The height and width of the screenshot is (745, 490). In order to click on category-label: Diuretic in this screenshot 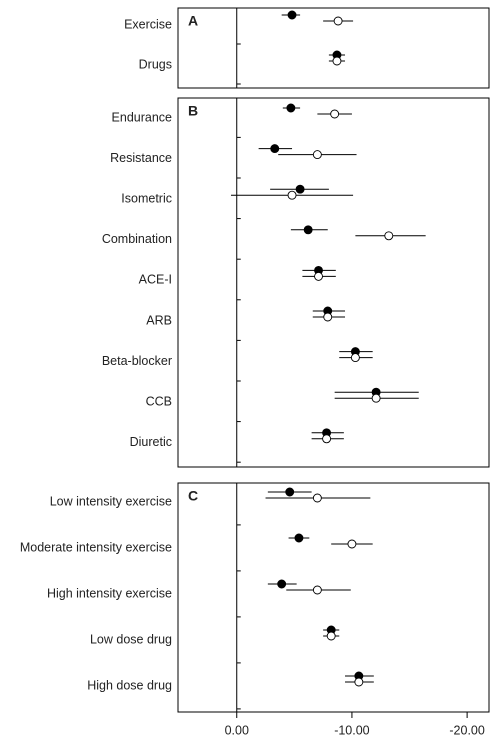, I will do `click(151, 442)`.